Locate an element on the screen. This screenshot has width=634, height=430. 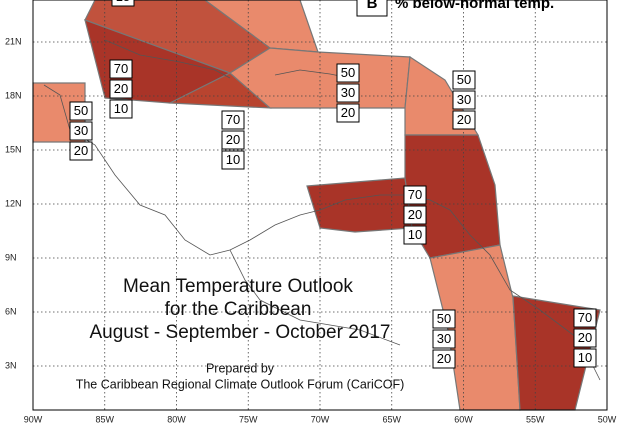
title-line: August - September - October 2017 is located at coordinates (240, 332).